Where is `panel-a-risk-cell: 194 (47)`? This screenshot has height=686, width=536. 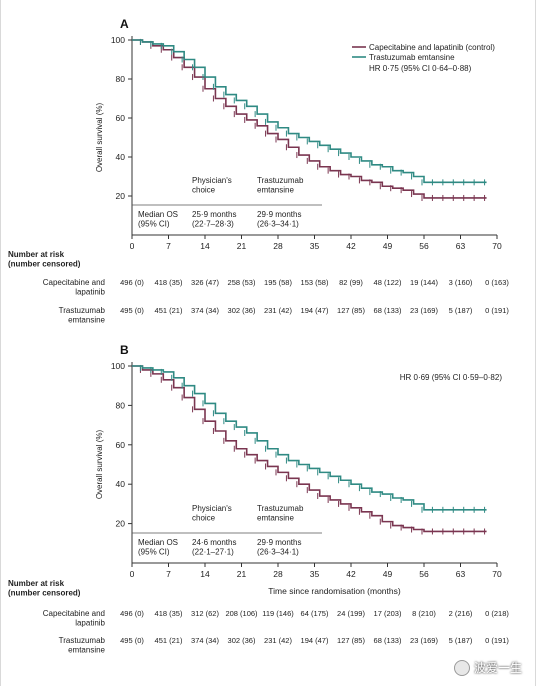
panel-a-risk-cell: 194 (47) is located at coordinates (315, 310).